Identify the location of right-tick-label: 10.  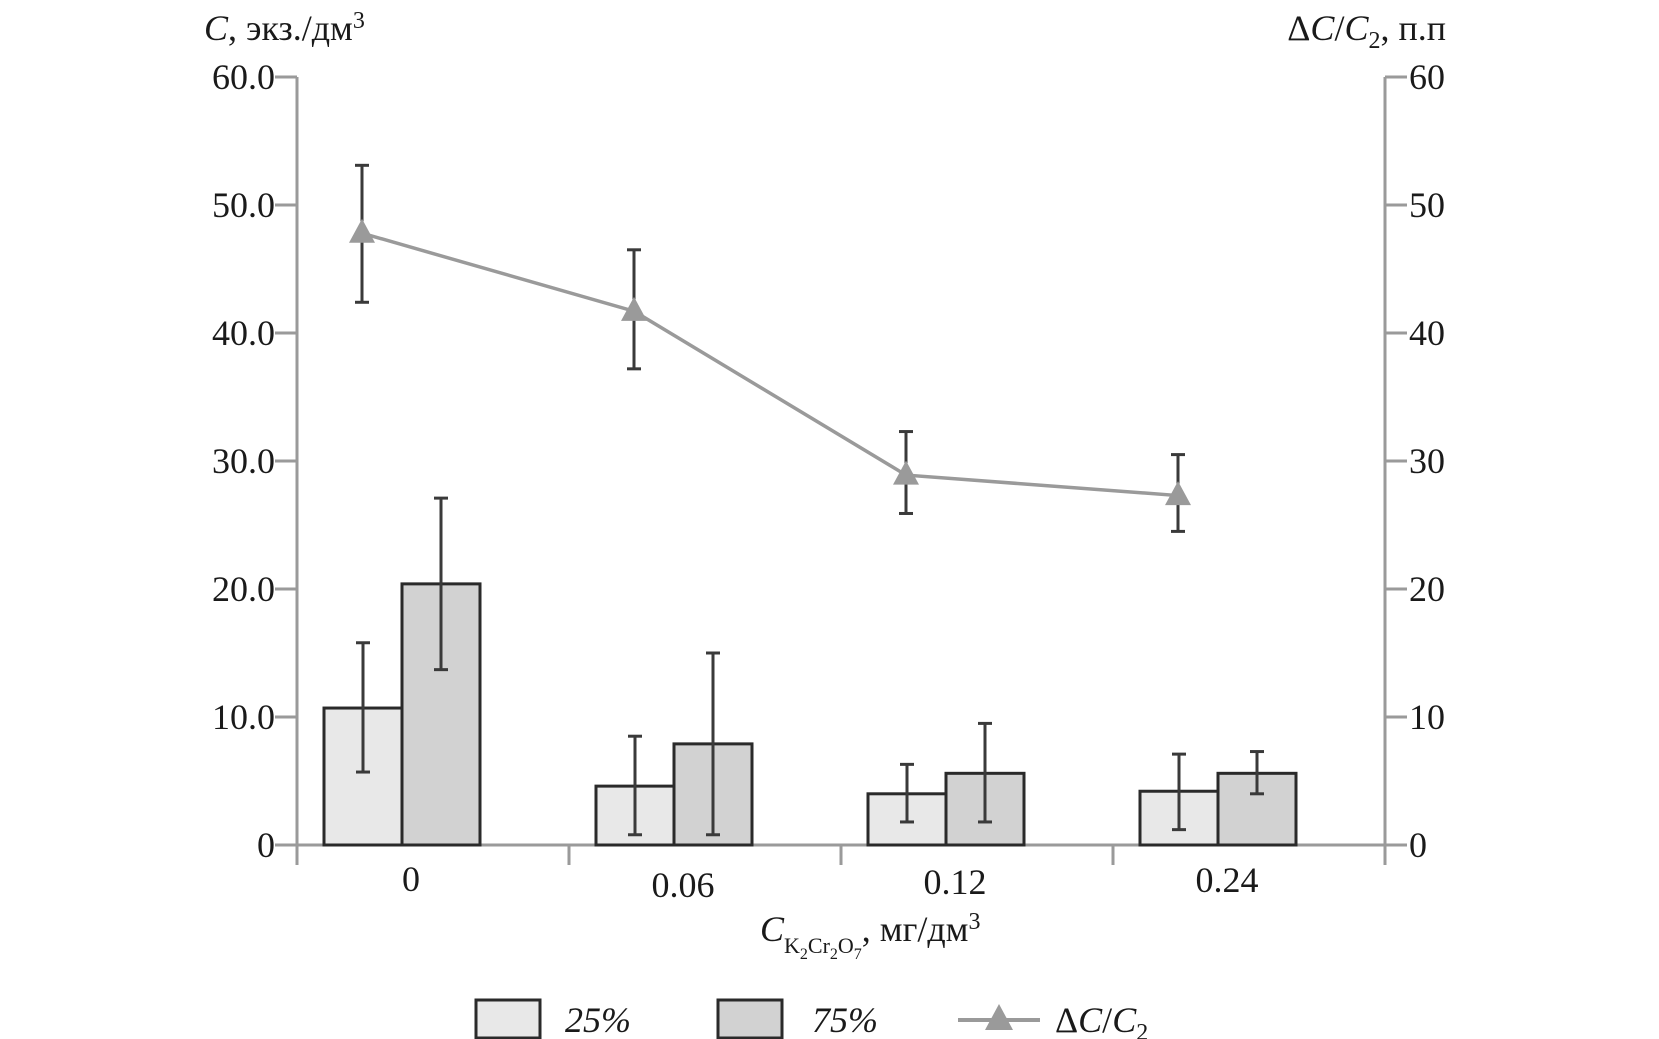
(1427, 717).